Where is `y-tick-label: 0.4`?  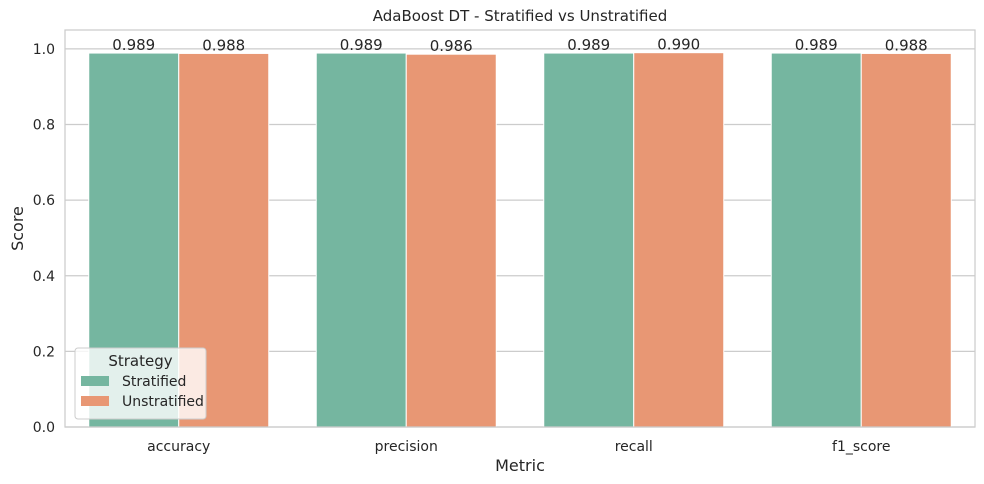
y-tick-label: 0.4 is located at coordinates (44, 277).